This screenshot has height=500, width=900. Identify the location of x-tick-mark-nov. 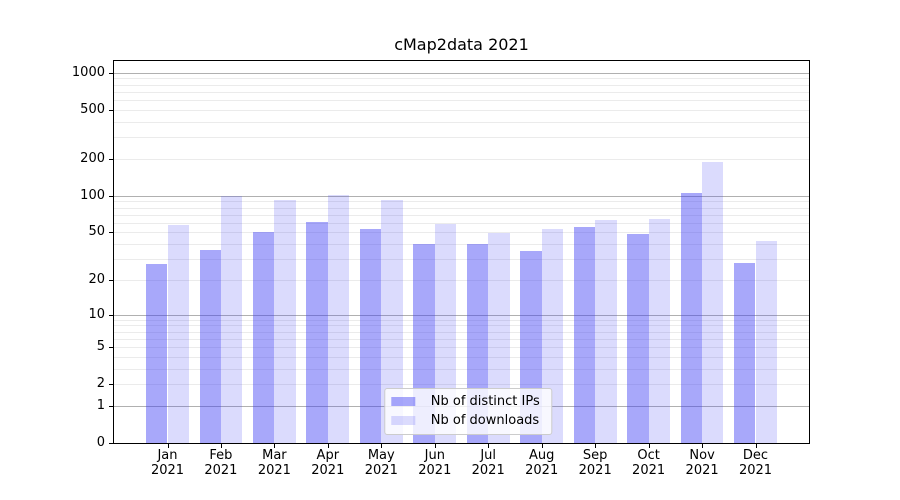
(703, 446).